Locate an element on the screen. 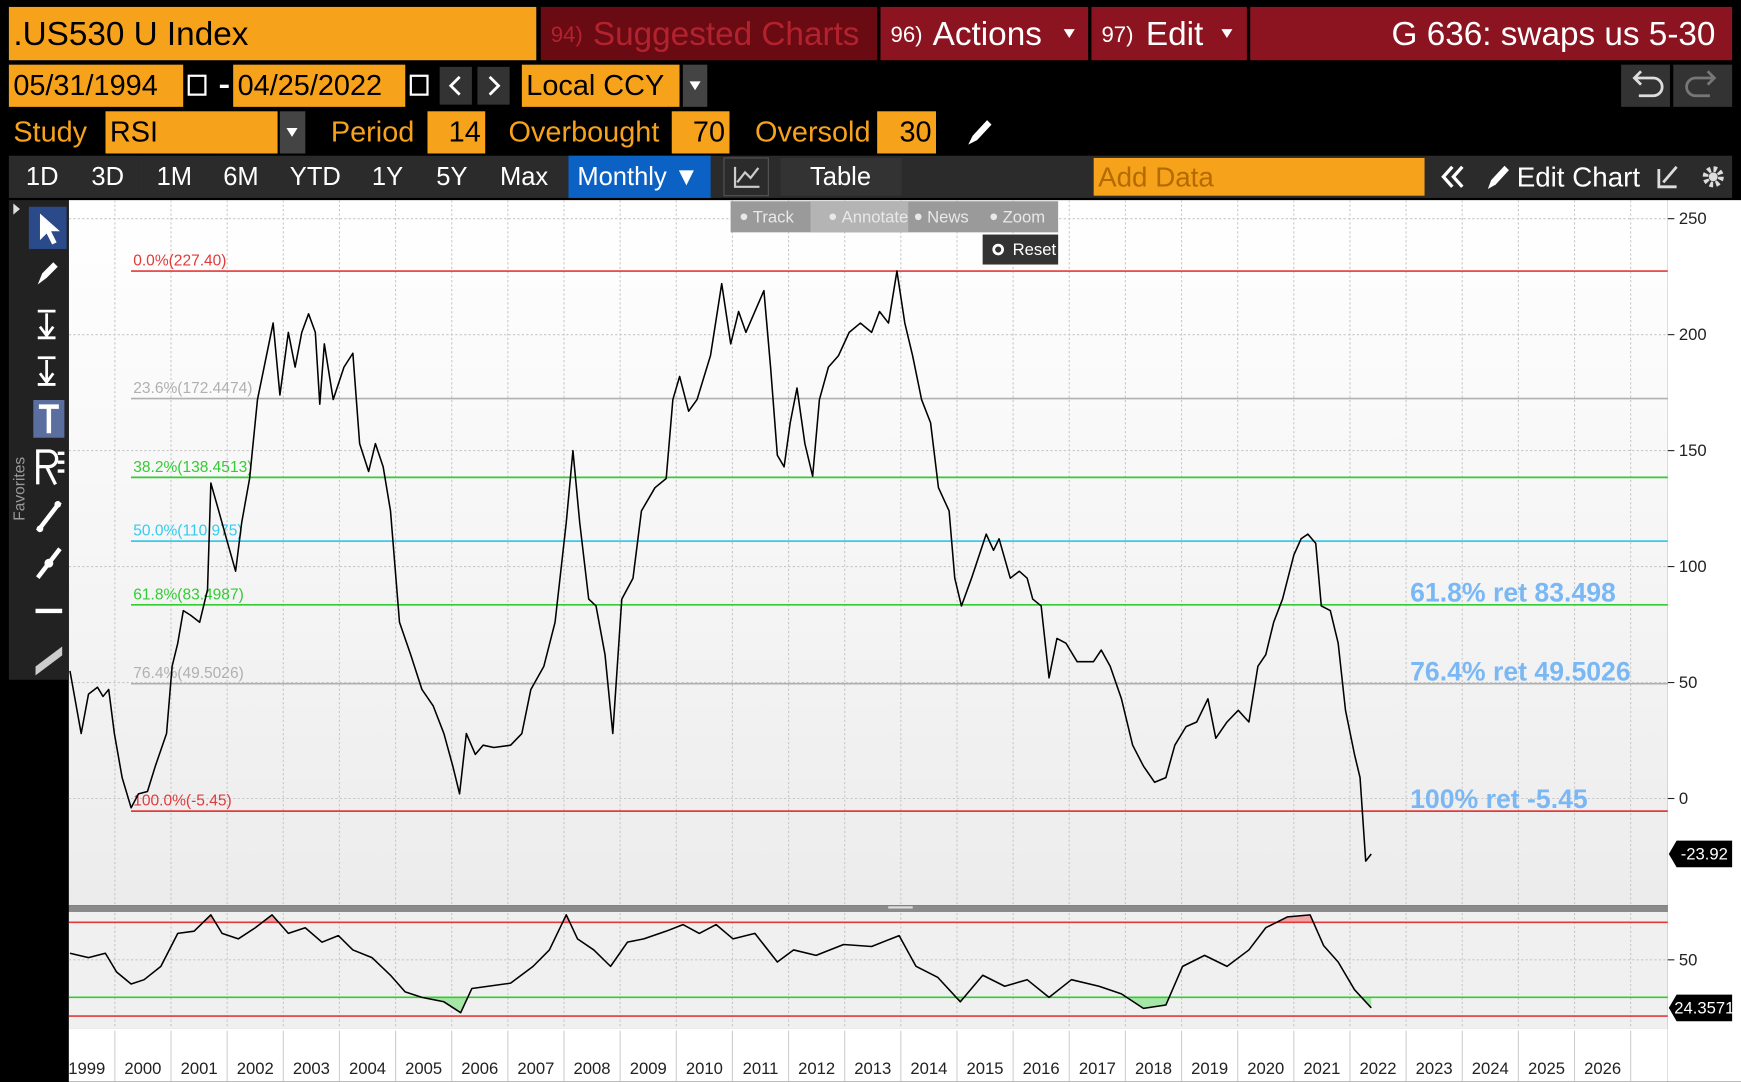 This screenshot has width=1741, height=1082. y-tick-label: 250 is located at coordinates (1693, 218).